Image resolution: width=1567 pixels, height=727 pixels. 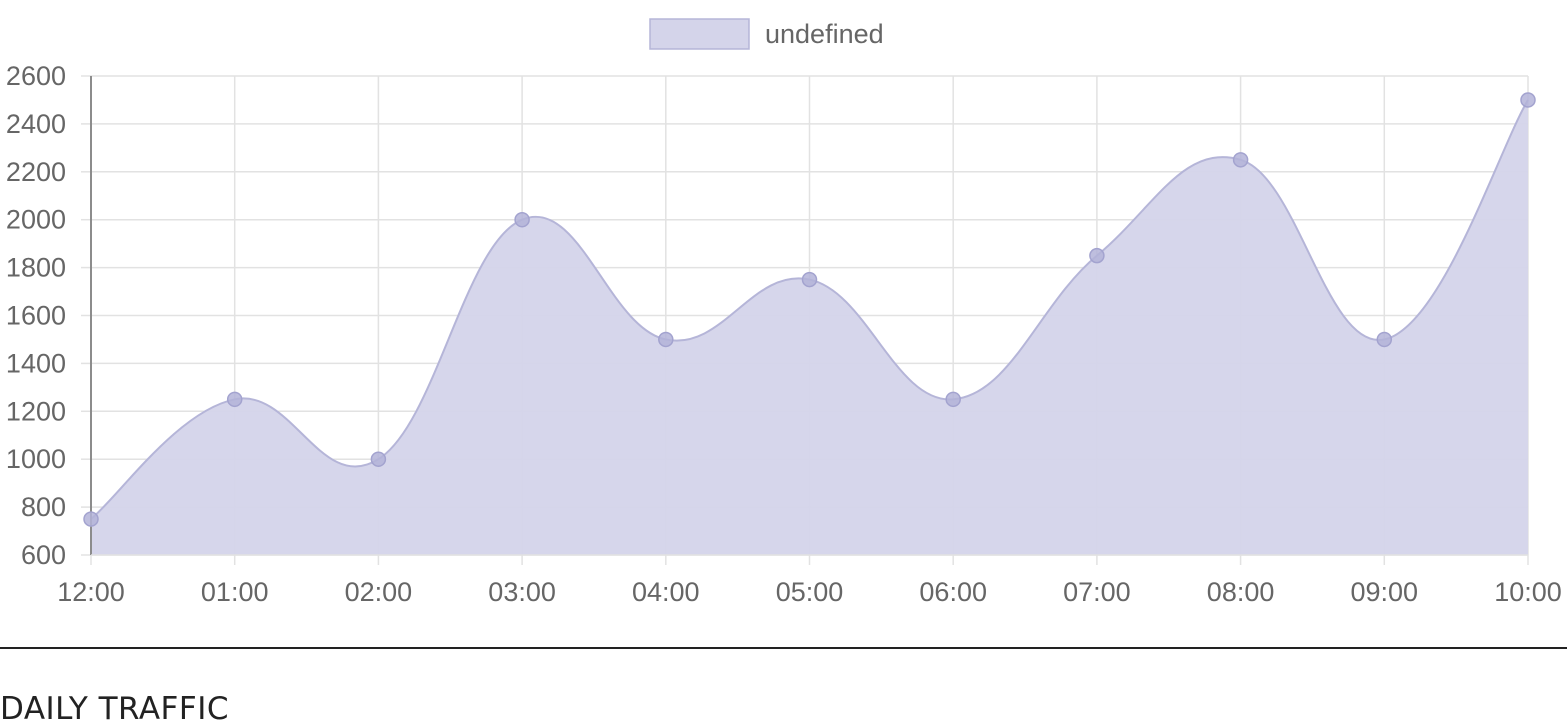 What do you see at coordinates (235, 592) in the screenshot?
I see `x-tick-label: 01:00` at bounding box center [235, 592].